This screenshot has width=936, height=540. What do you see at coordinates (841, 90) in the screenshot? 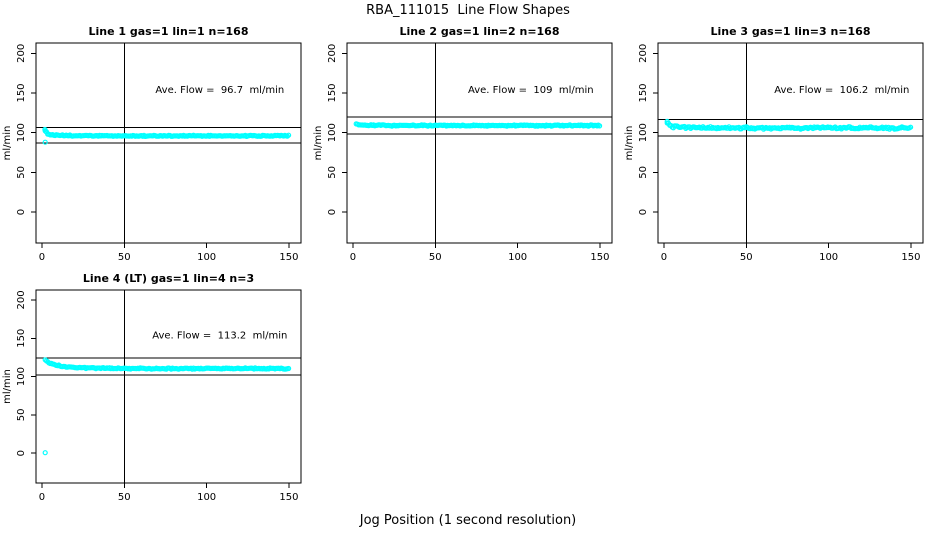
I see `ave-flow-label: Ave. Flow = 106.2 ml/min` at bounding box center [841, 90].